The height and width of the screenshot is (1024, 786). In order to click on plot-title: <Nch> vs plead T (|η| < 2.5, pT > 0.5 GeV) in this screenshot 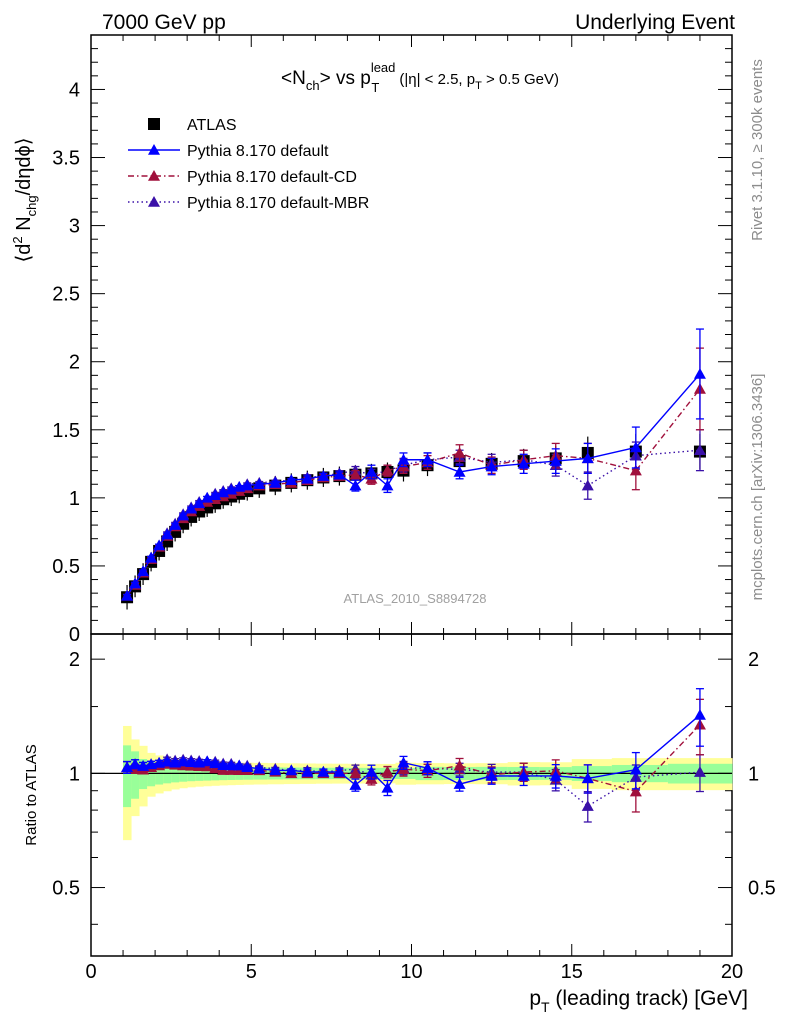, I will do `click(420, 77)`.